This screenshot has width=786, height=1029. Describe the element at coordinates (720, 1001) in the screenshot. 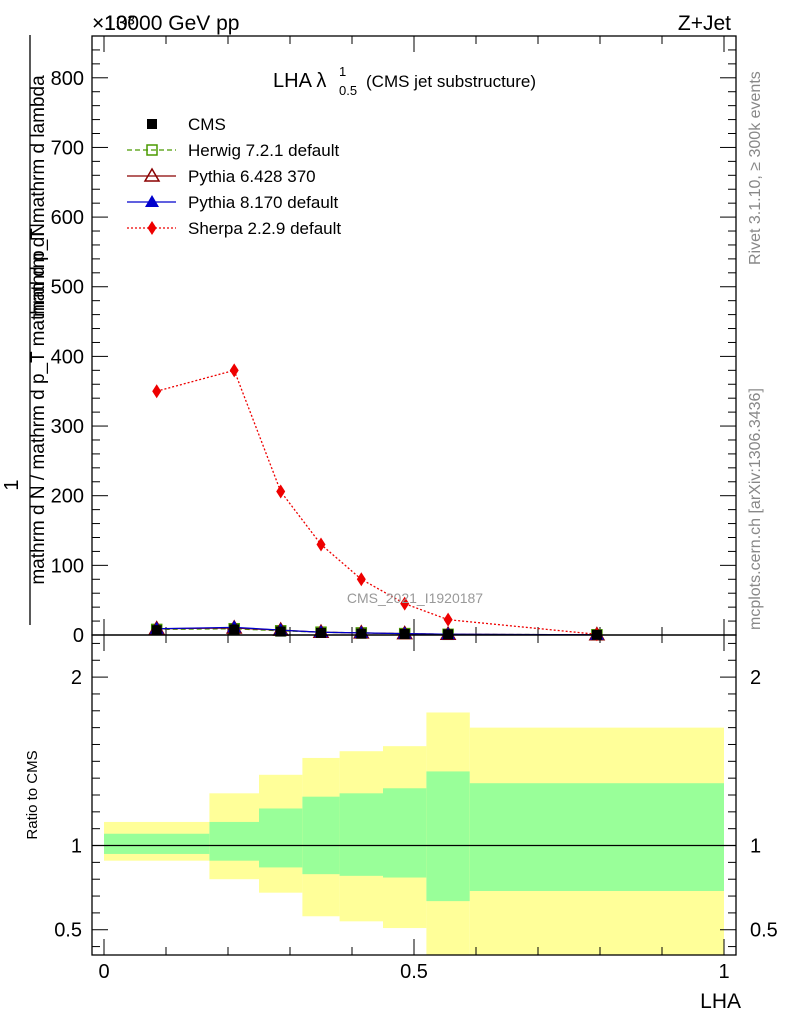

I see `xaxis-label: LHA` at that location.